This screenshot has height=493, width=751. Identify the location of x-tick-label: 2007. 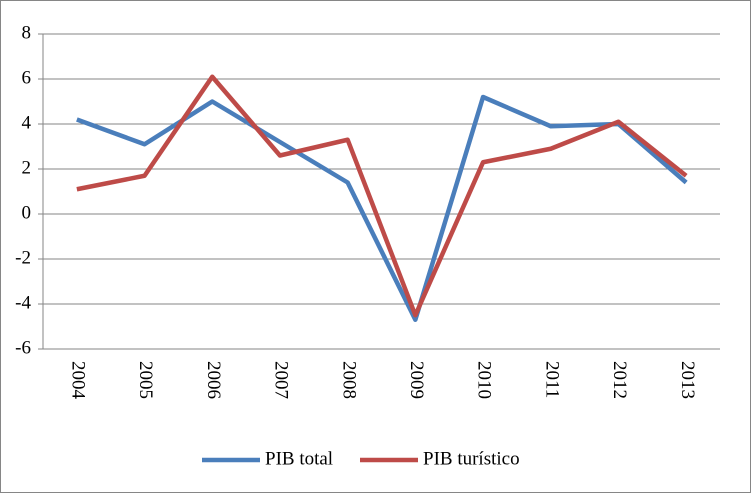
(281, 380).